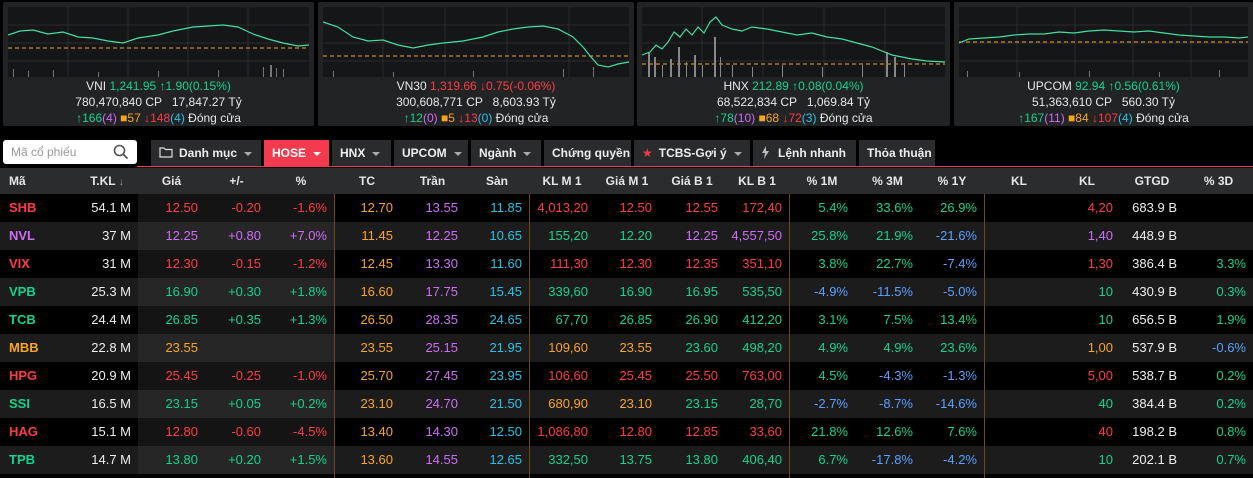 This screenshot has width=1253, height=478. I want to click on chevron-down-icon, so click(376, 153).